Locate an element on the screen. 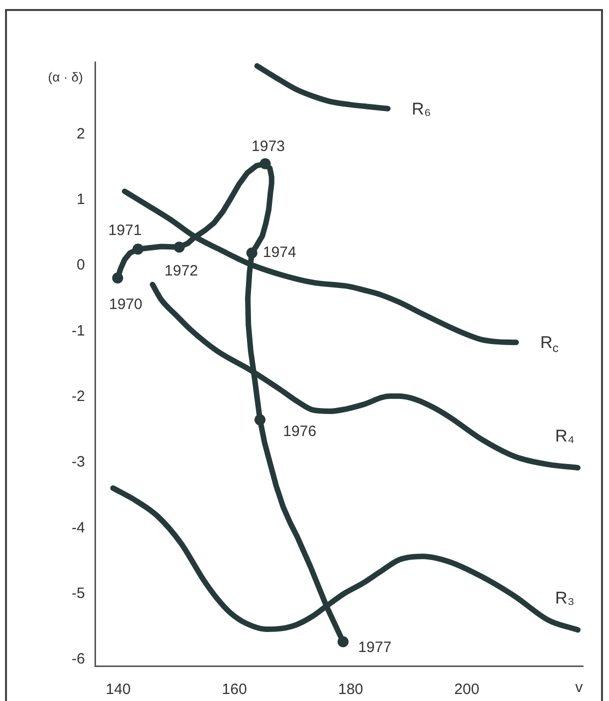 The height and width of the screenshot is (701, 609). x-tick-label: 200 is located at coordinates (467, 689).